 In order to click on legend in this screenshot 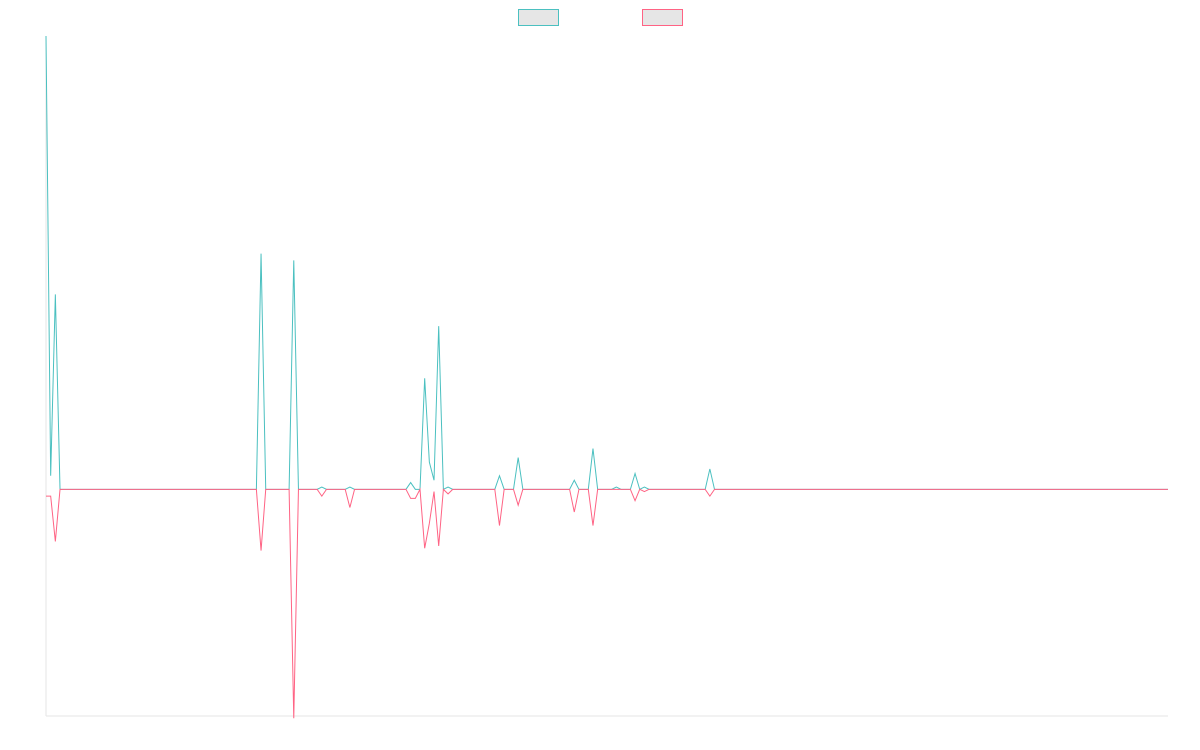, I will do `click(600, 17)`.